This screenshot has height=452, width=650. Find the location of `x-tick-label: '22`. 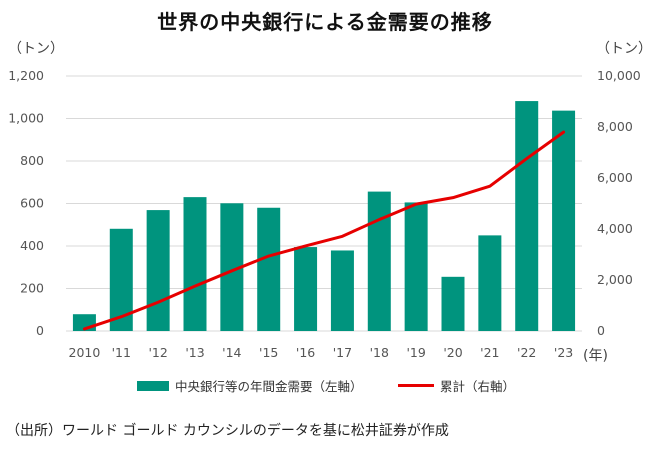

x-tick-label: '22 is located at coordinates (526, 352).